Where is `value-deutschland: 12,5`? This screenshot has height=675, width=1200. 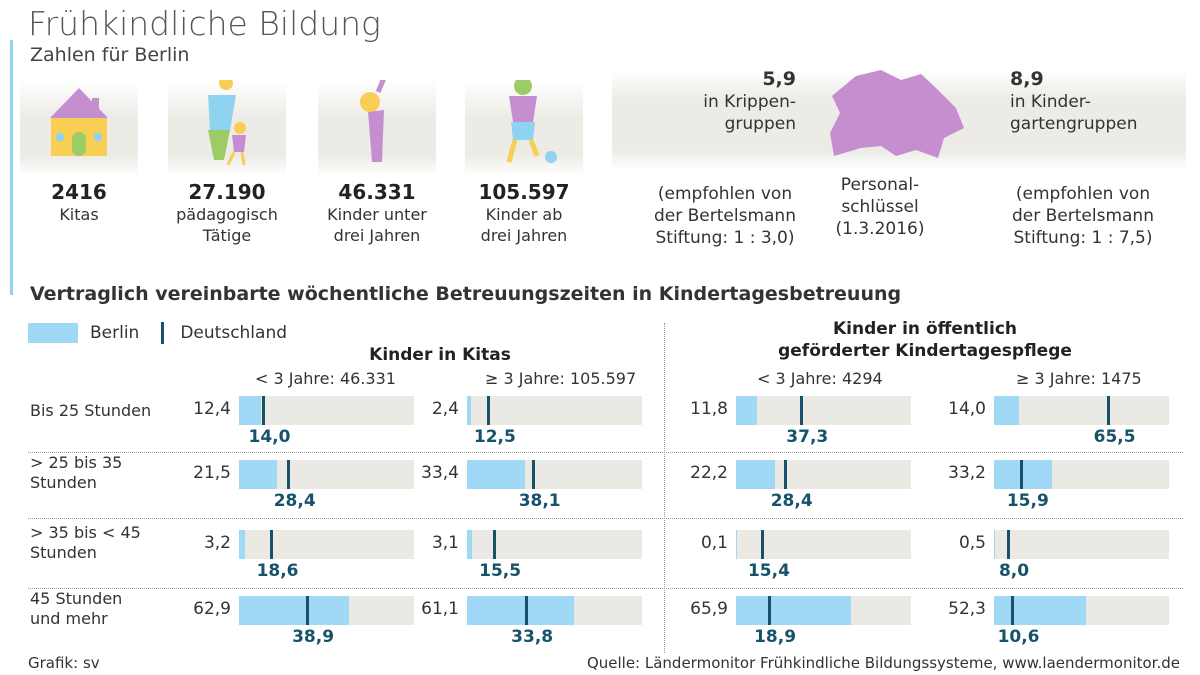
value-deutschland: 12,5 is located at coordinates (494, 437).